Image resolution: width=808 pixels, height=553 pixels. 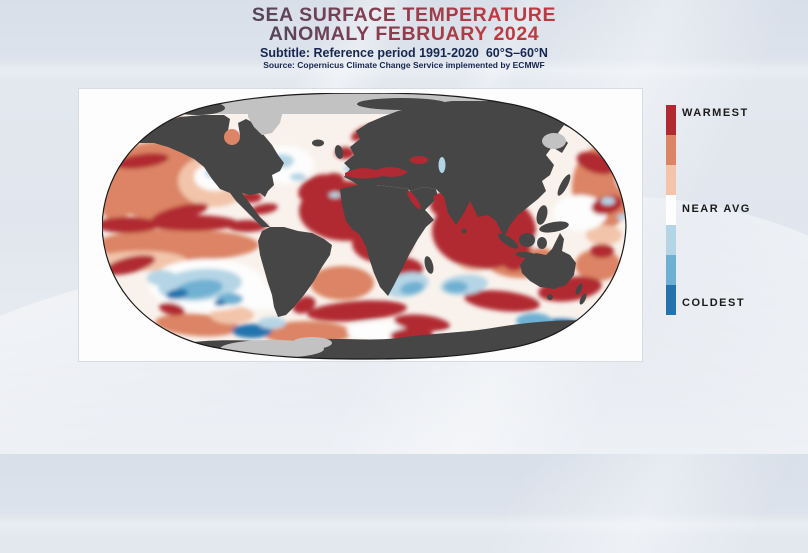 What do you see at coordinates (564, 185) in the screenshot?
I see `japan` at bounding box center [564, 185].